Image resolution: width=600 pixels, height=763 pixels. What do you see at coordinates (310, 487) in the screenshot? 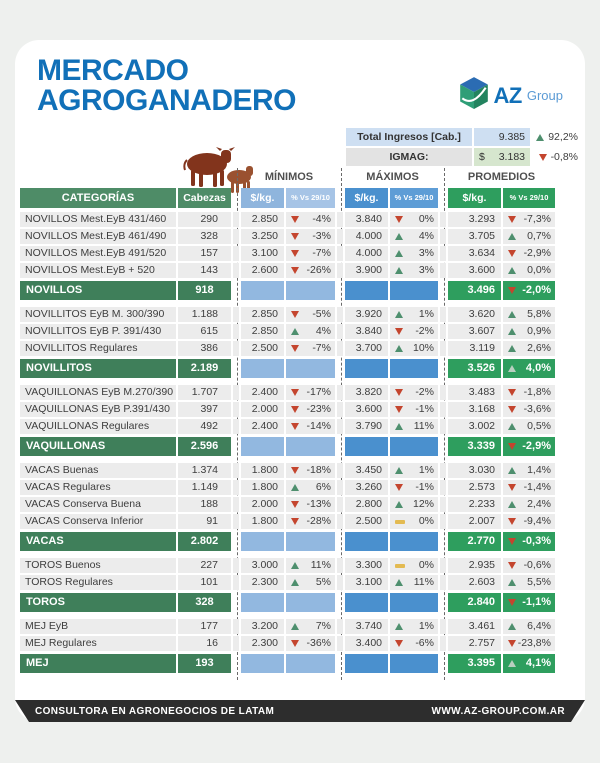
I see `min-pct-cell: 6%` at bounding box center [310, 487].